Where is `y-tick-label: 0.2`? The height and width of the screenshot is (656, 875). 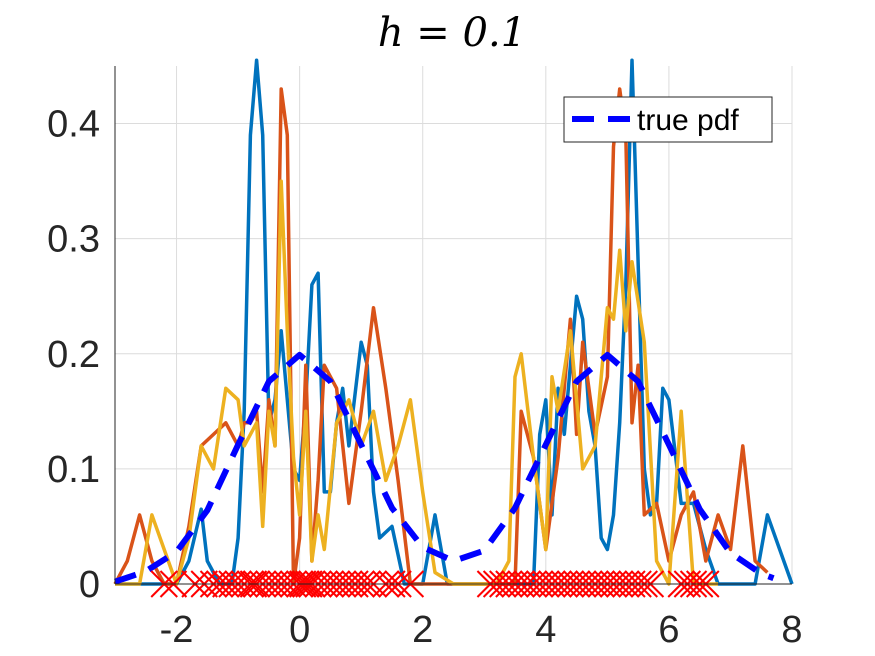 y-tick-label: 0.2 is located at coordinates (73, 355).